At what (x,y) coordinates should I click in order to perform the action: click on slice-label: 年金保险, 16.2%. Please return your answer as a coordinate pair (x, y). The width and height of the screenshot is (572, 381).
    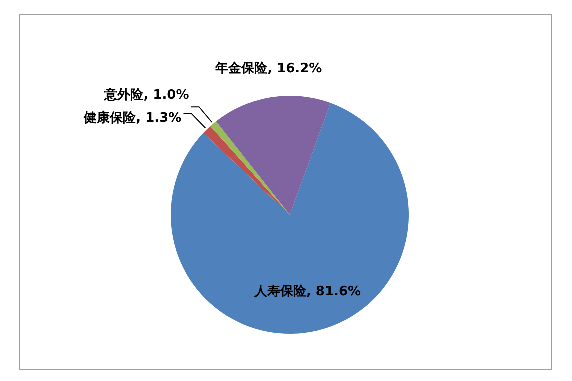
    Looking at the image, I should click on (268, 69).